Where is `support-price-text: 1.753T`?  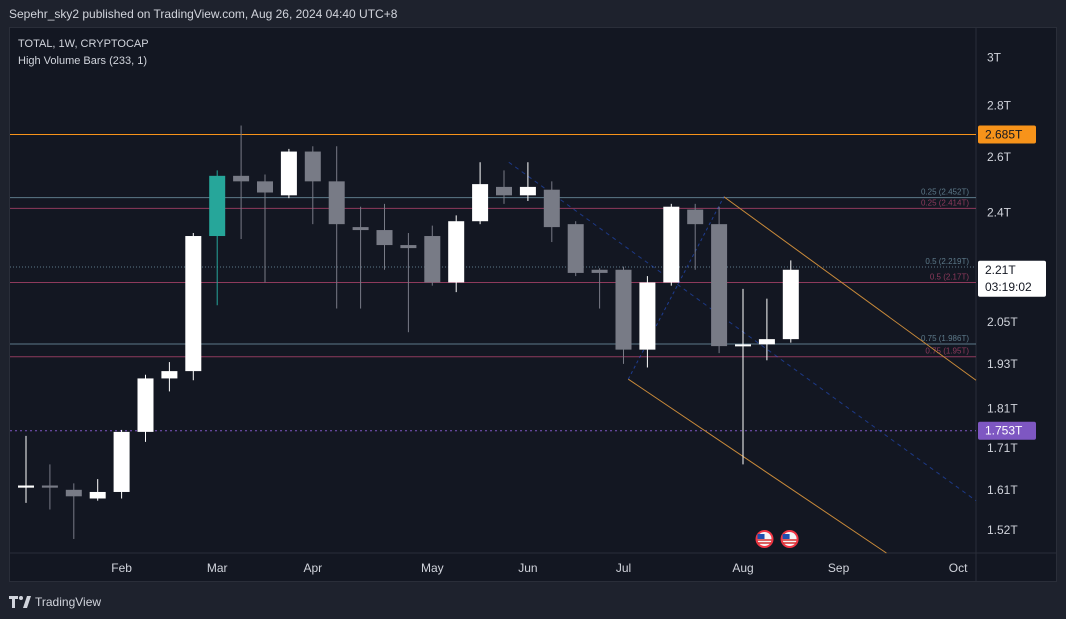 support-price-text: 1.753T is located at coordinates (1004, 431).